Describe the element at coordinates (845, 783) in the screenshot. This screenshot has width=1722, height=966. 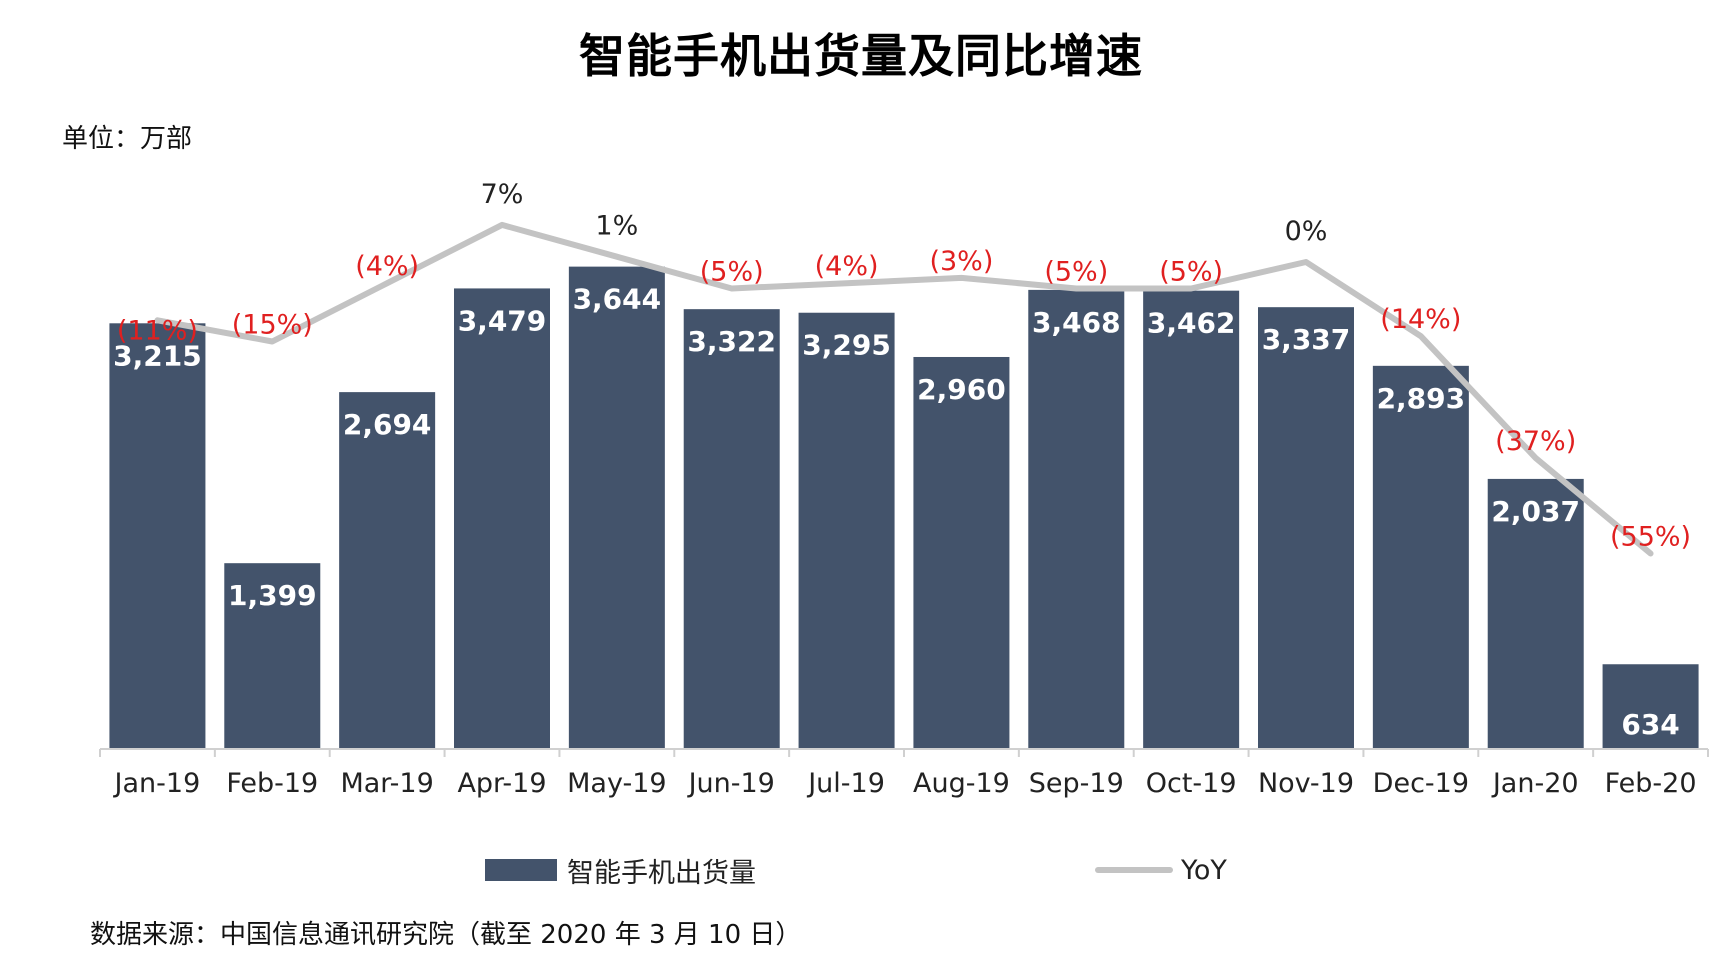
I see `x-tick-label: Jul-19` at that location.